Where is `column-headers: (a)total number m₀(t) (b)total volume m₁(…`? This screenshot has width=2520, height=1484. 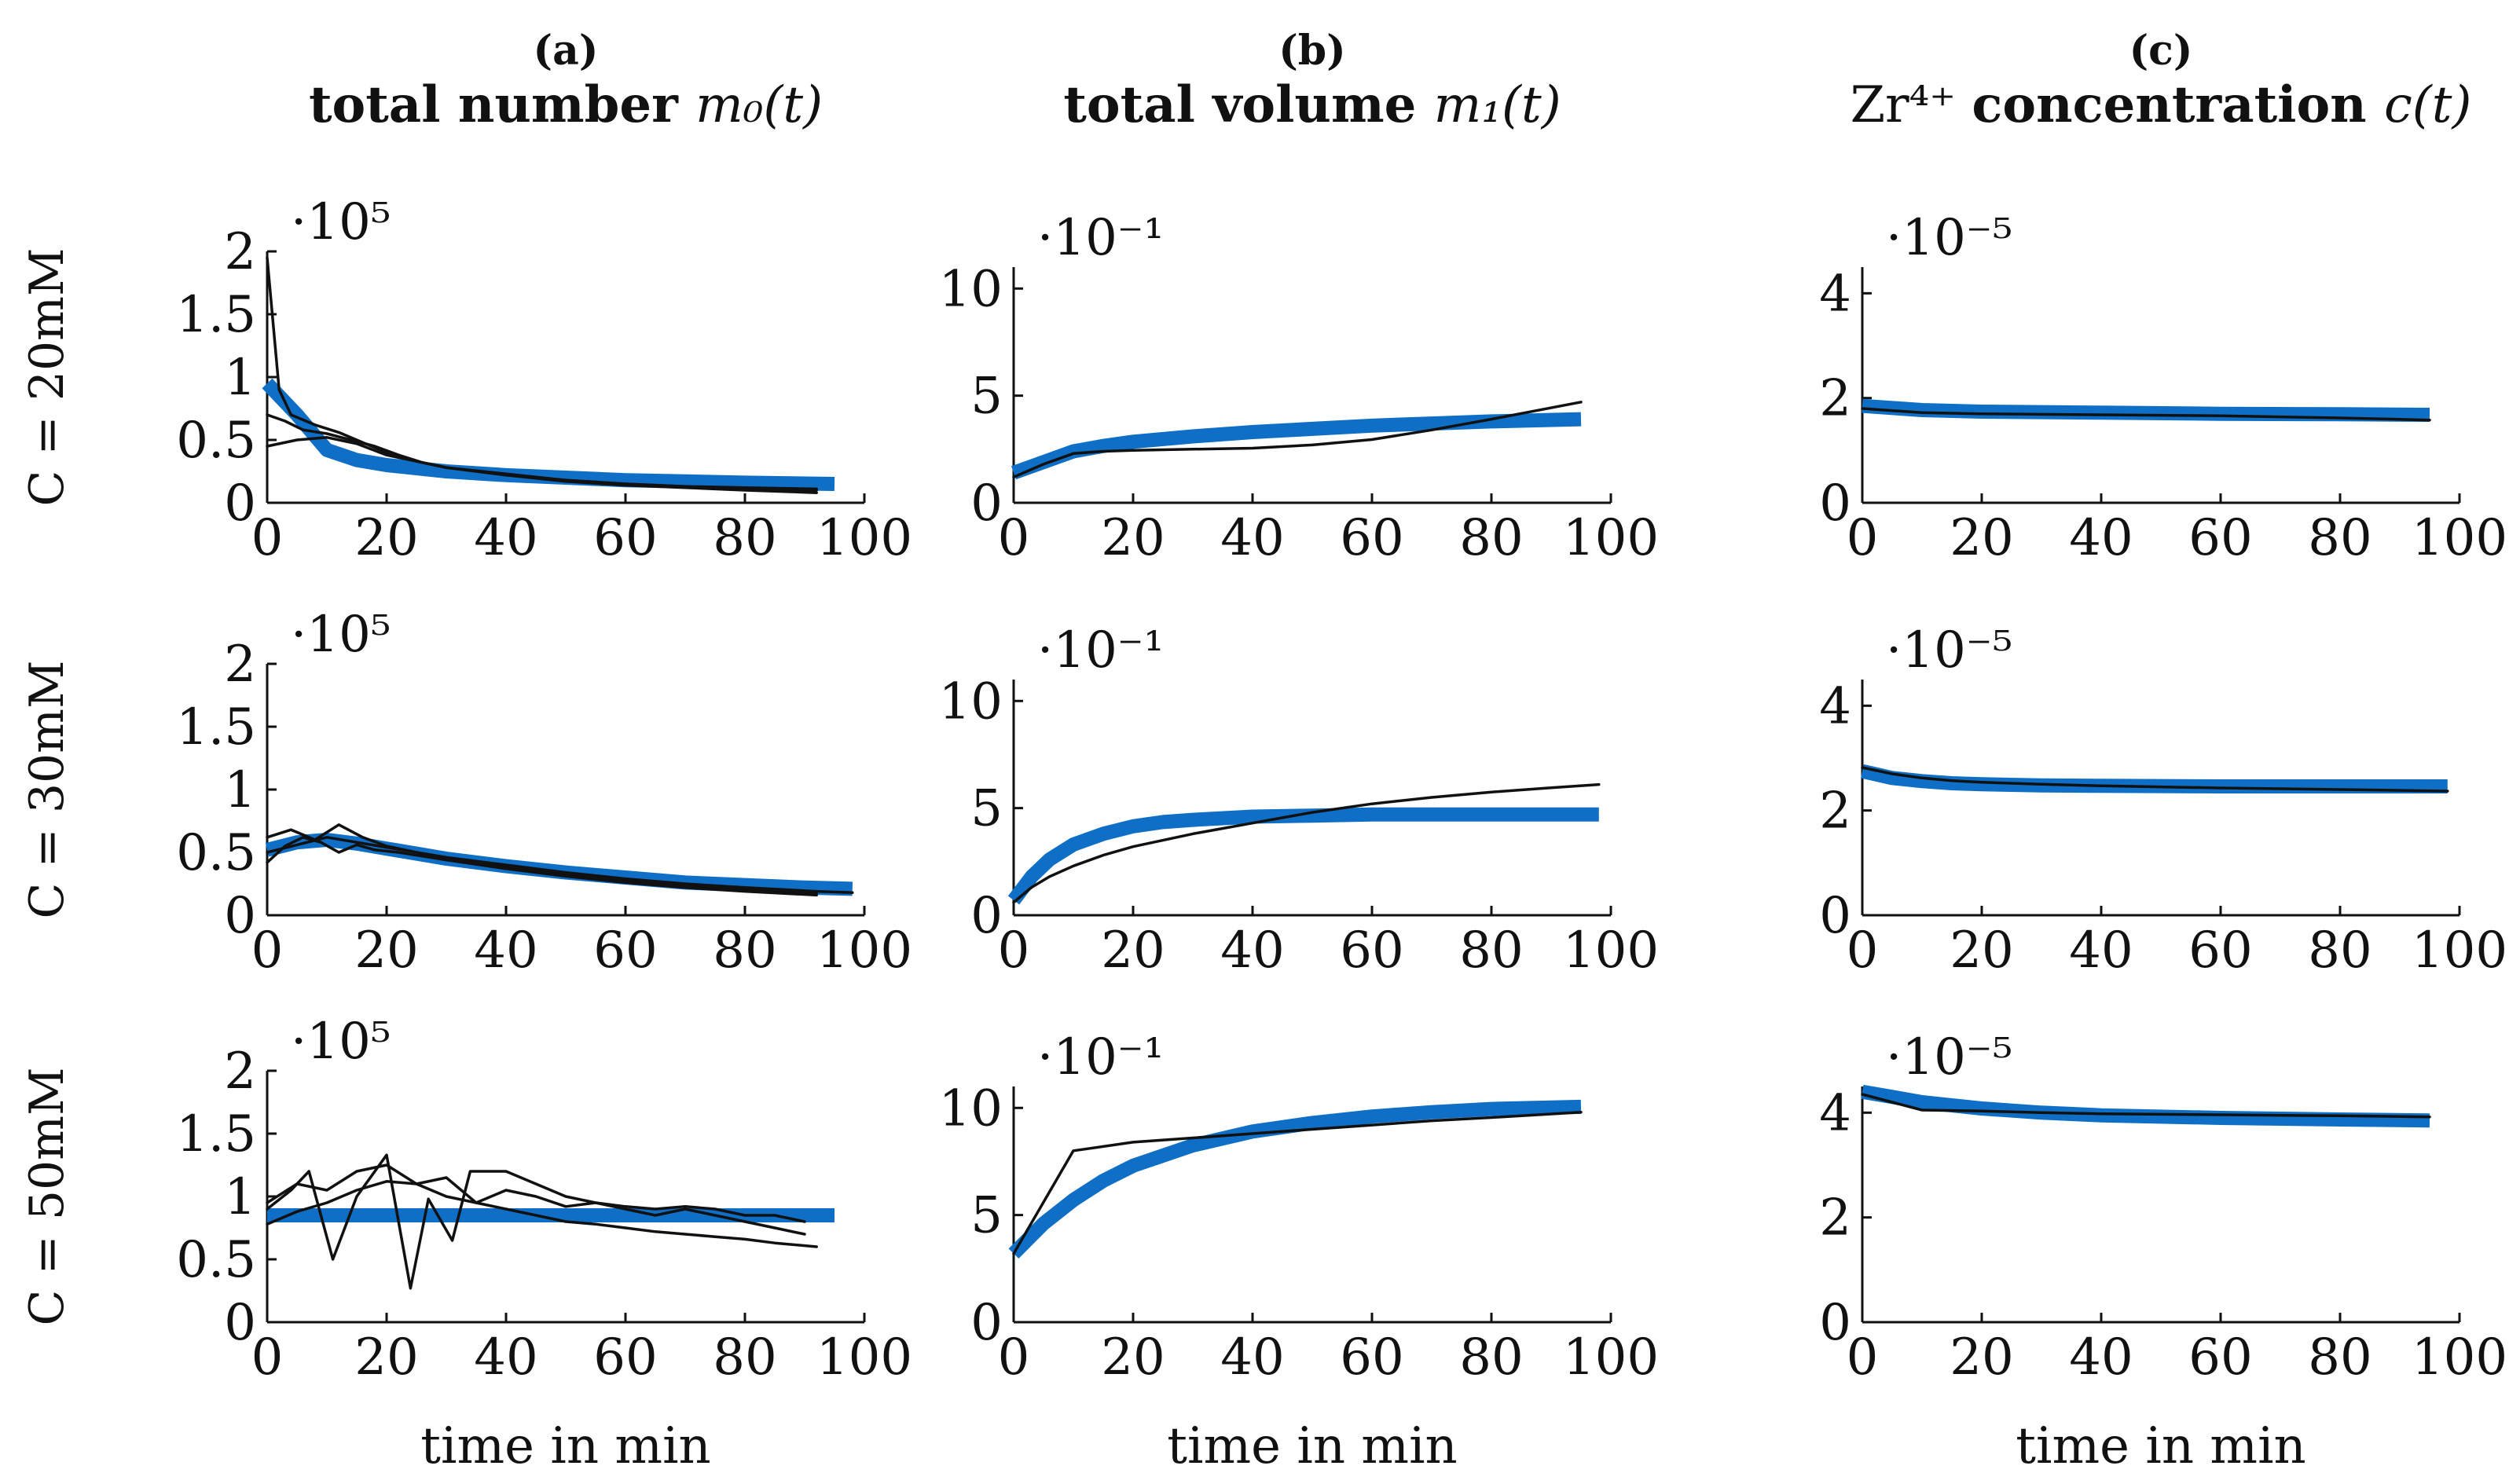
column-headers: (a)total number m₀(t) (b)total volume m₁(… is located at coordinates (1390, 80).